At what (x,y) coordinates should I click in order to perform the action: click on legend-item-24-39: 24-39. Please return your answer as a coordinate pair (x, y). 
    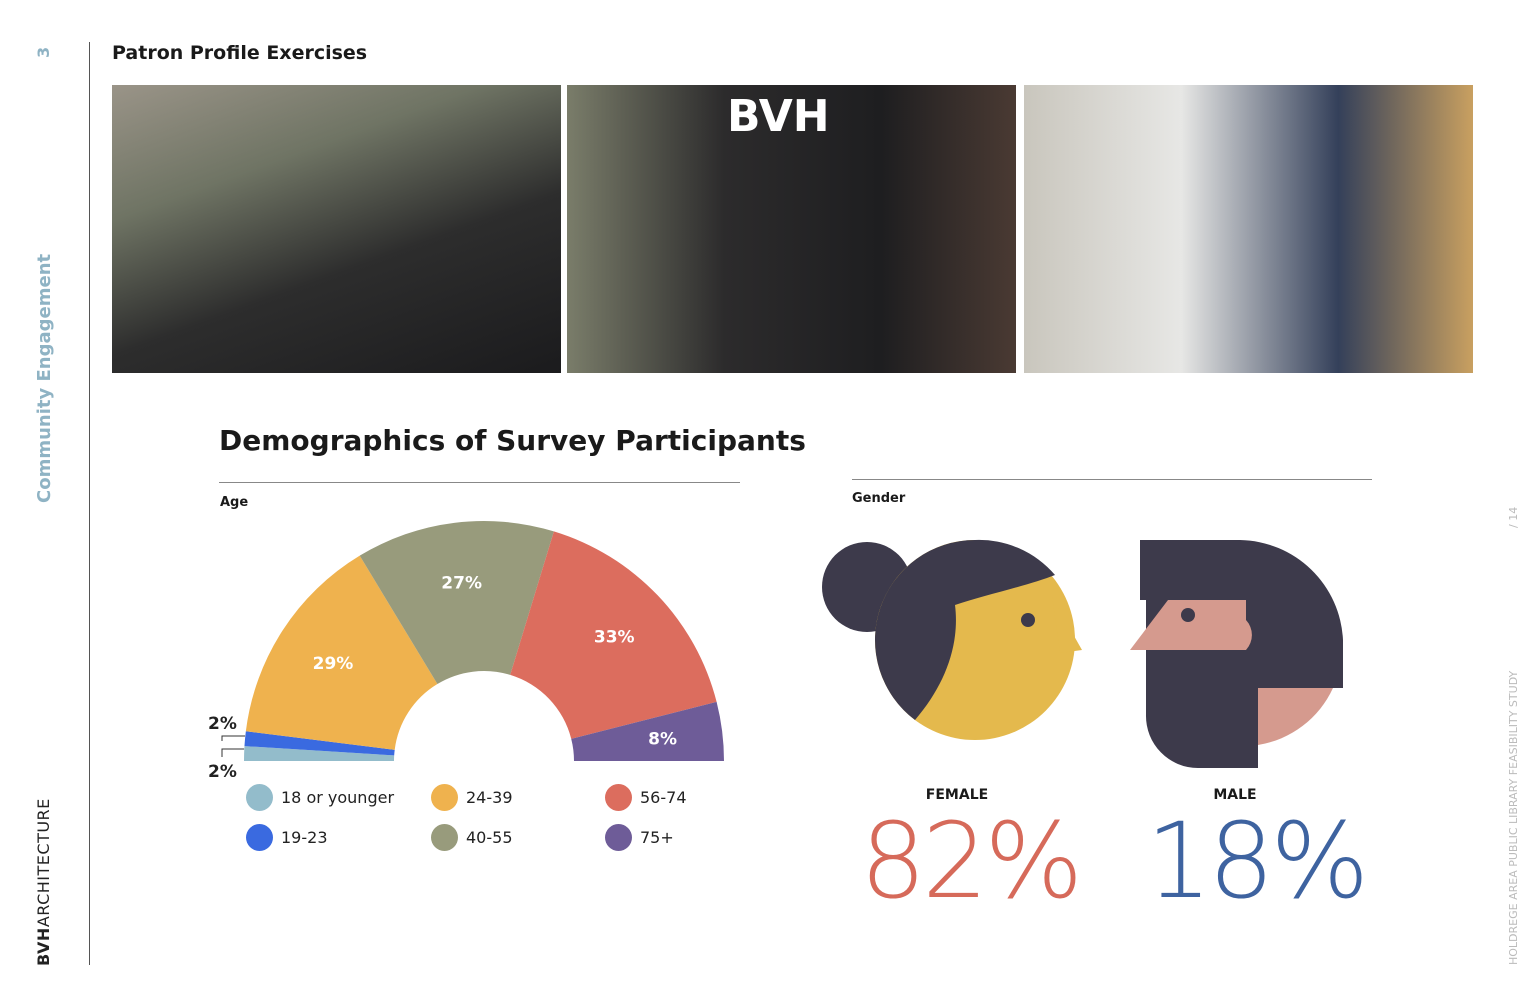
    Looking at the image, I should click on (518, 797).